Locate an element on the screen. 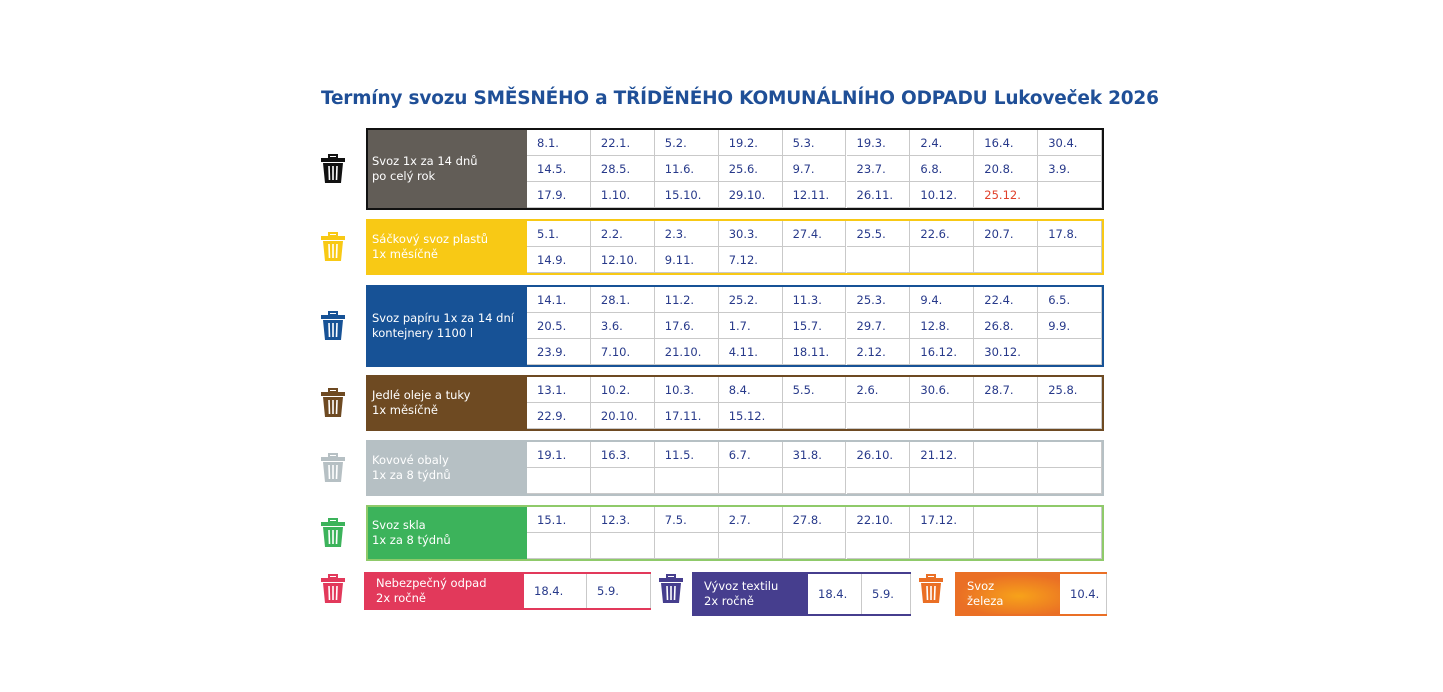 The image size is (1443, 692). date-cell: 25.2. is located at coordinates (750, 300).